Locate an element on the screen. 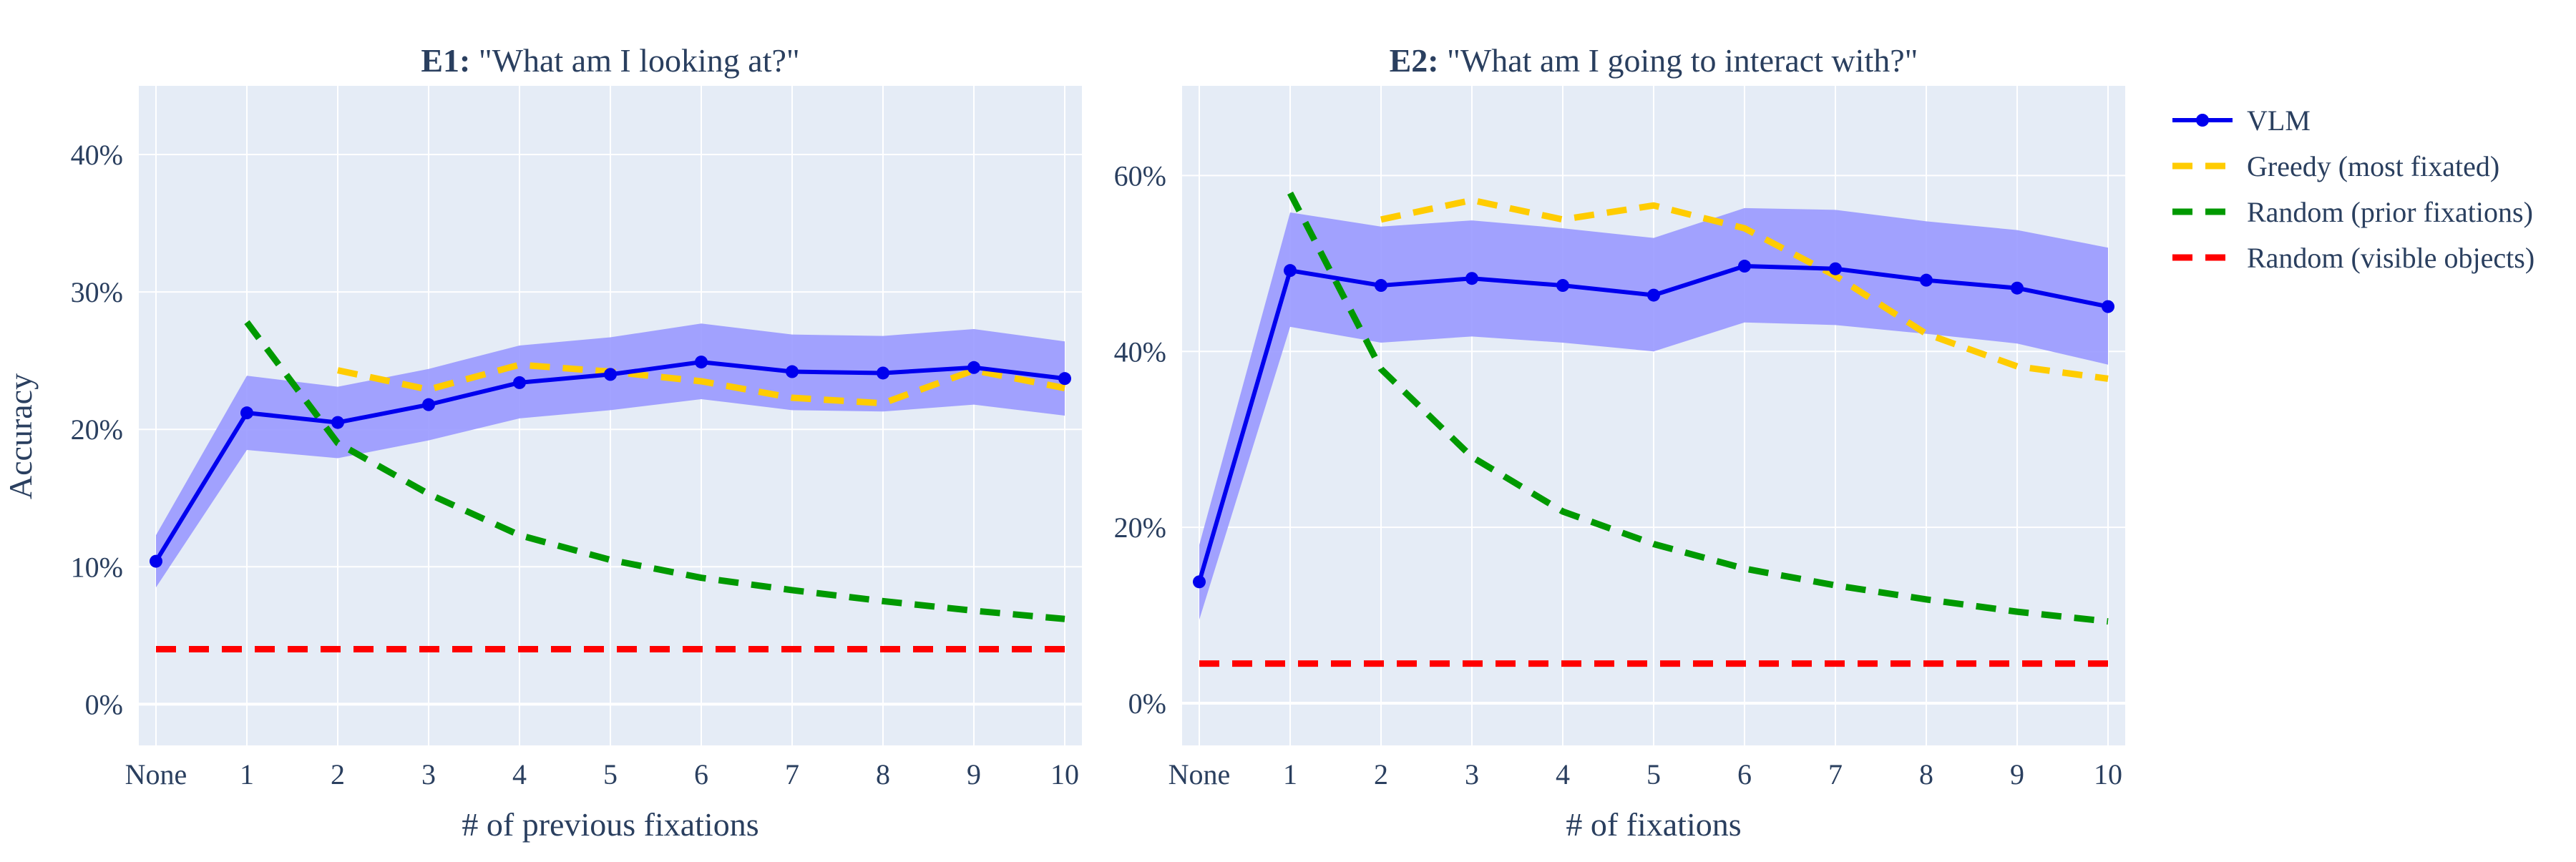 The image size is (2576, 862). chart-title-text: "What am I looking at?" is located at coordinates (634, 61).